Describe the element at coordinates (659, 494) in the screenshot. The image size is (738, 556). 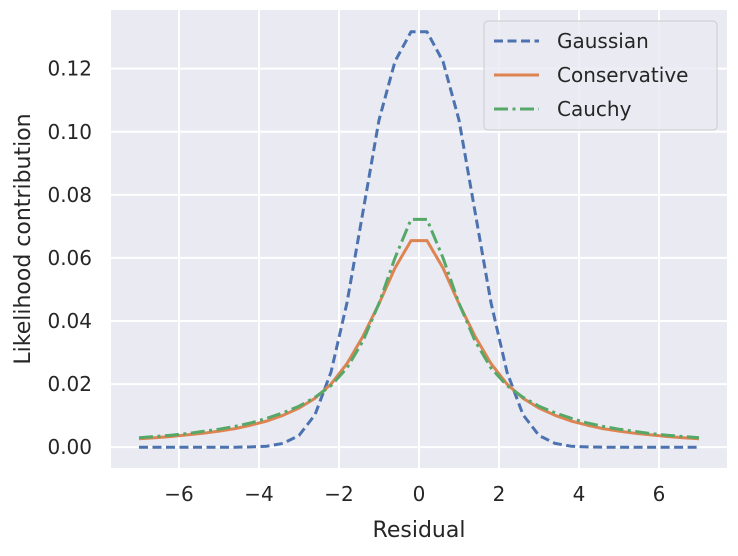
I see `x-tick-label: 6` at that location.